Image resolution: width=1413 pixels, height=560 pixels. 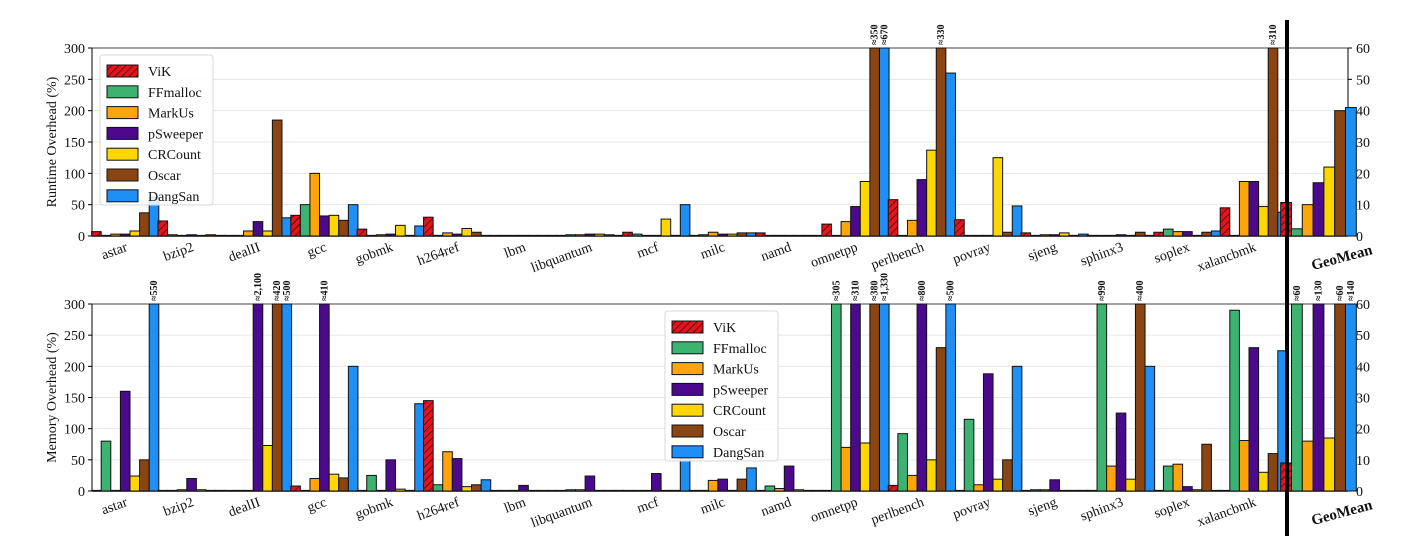 I want to click on y2-tick-label: 30, so click(x=1363, y=399).